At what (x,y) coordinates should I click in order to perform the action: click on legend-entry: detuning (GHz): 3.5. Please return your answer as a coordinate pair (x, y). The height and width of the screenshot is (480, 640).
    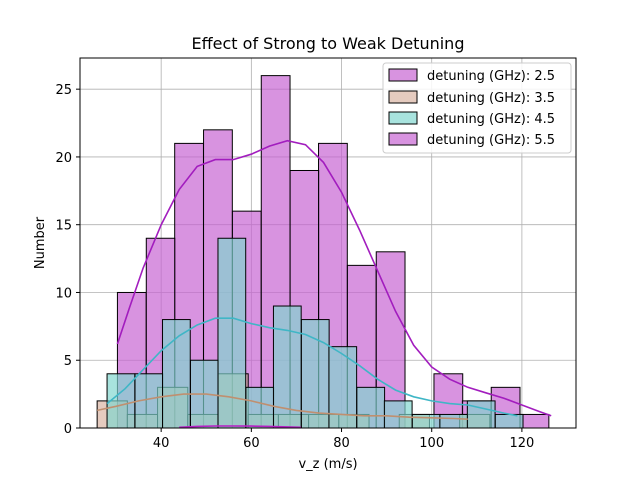
    Looking at the image, I should click on (471, 98).